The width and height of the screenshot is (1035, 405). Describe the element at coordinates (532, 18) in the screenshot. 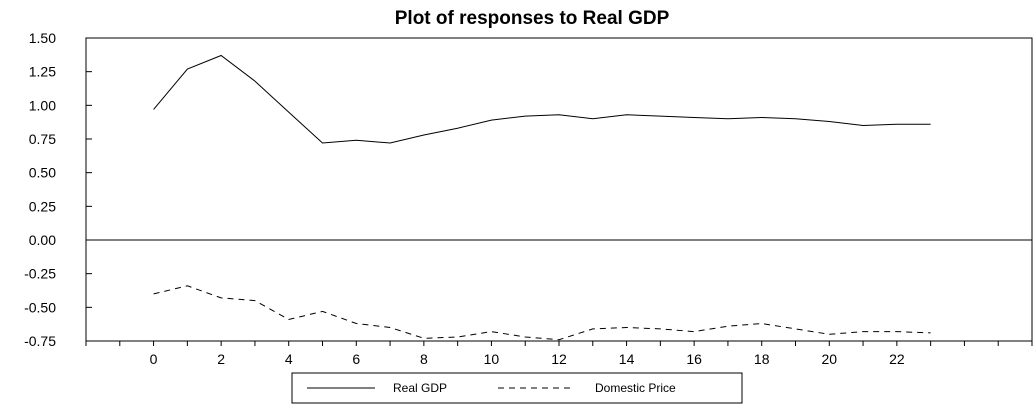

I see `chart-title: Plot of responses to Real GDP` at that location.